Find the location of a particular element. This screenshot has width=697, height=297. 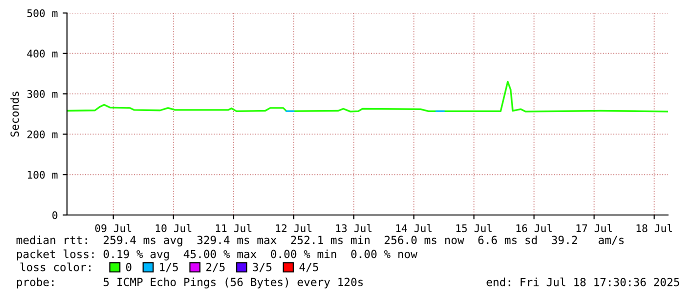

legend-label: 3/5 is located at coordinates (262, 267).